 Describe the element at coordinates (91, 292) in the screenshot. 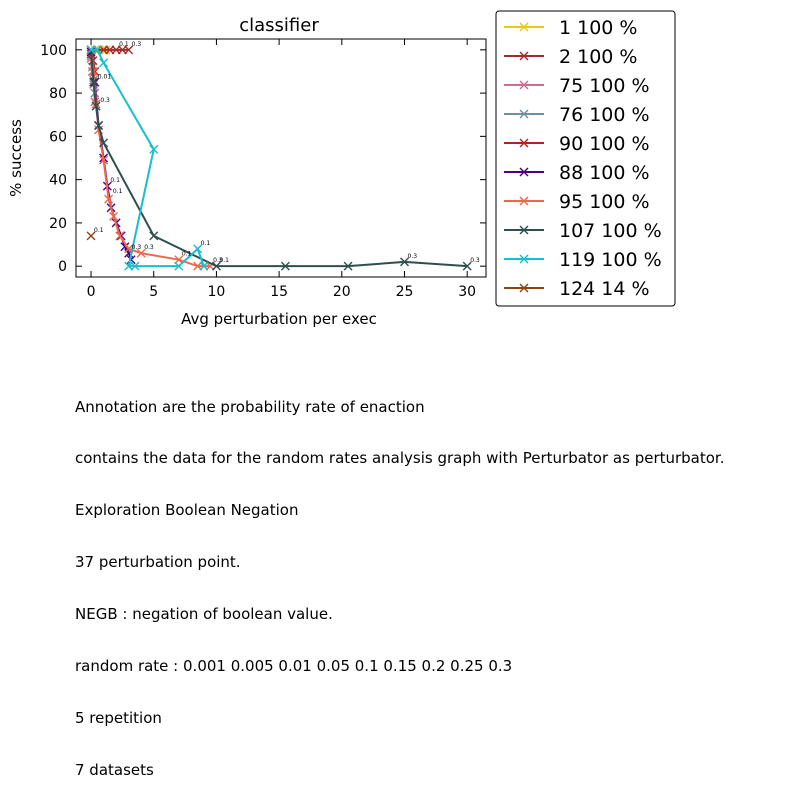

I see `x-tick-label: 0` at that location.